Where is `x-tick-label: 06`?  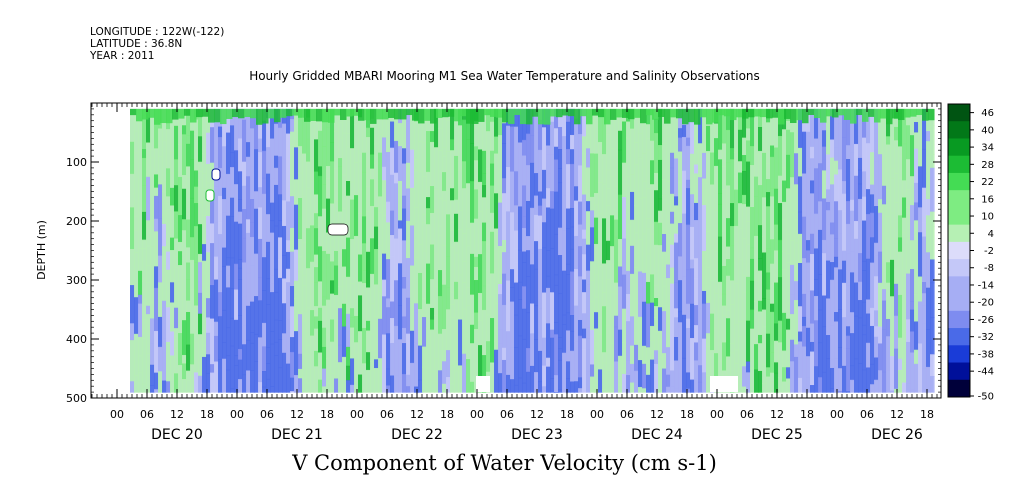 x-tick-label: 06 is located at coordinates (267, 414).